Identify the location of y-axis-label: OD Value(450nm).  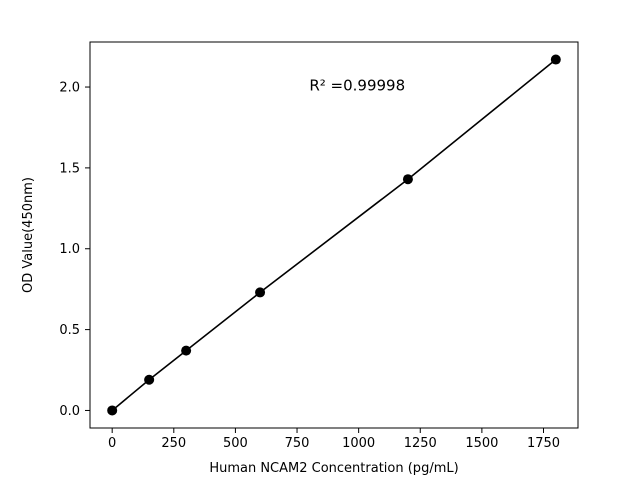
(28, 235).